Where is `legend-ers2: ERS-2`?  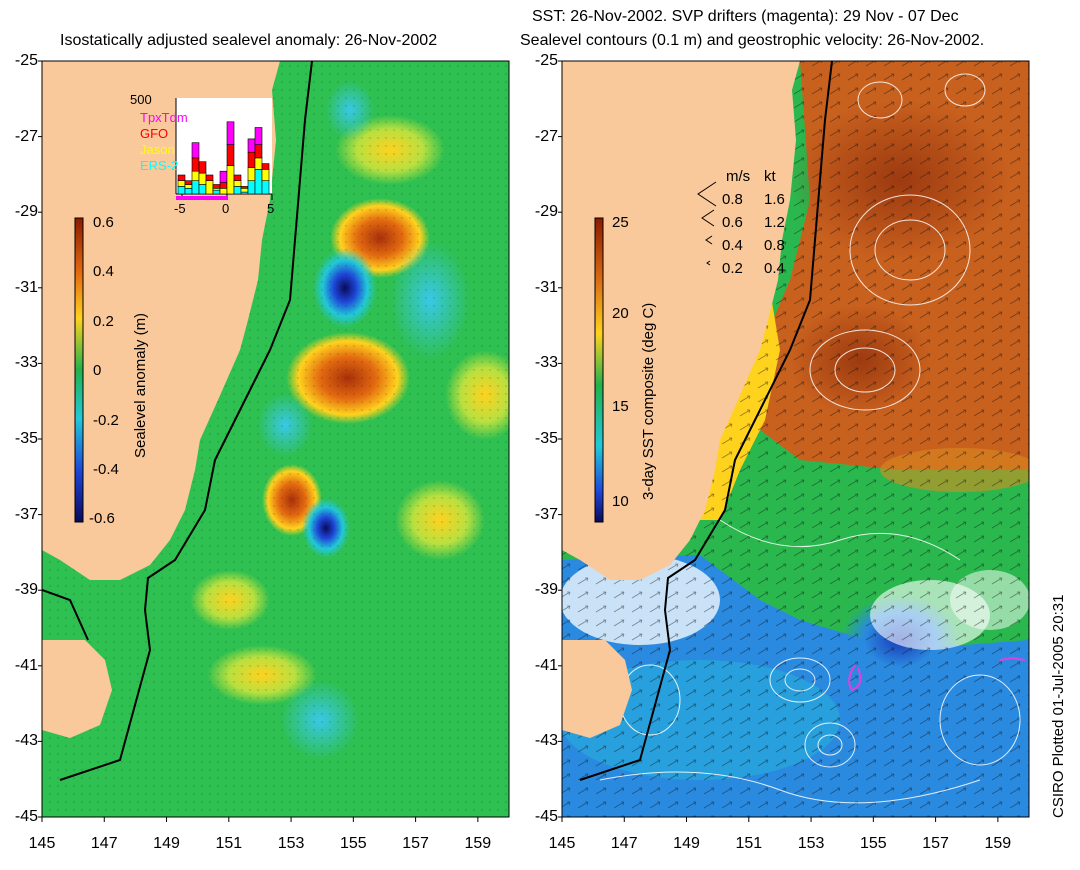
legend-ers2: ERS-2 is located at coordinates (159, 165).